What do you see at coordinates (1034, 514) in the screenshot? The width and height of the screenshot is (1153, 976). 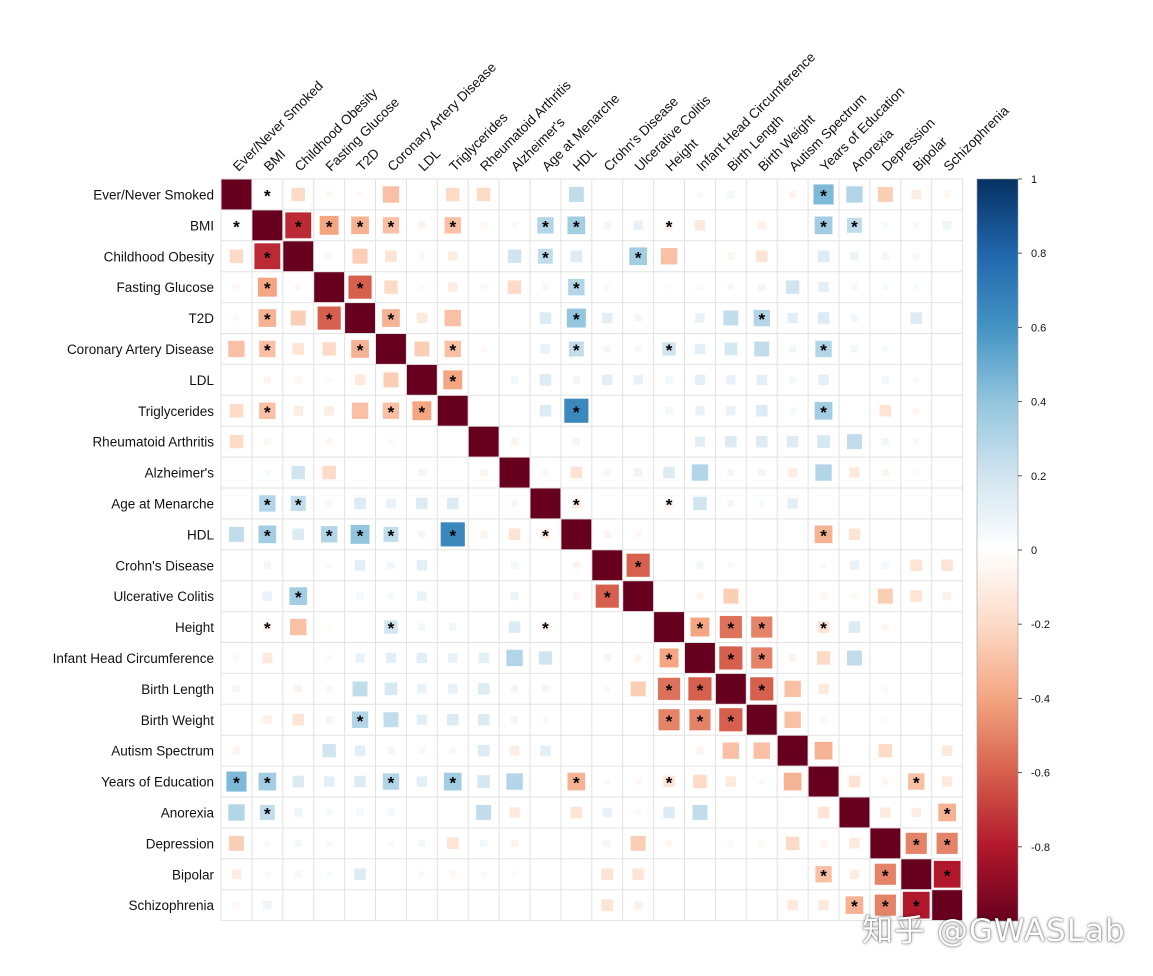 I see `color-legend-ticks: 1 0.8 0.6 0.4 0.2 0 -0.2 -0.4 -0.6 -0.8` at bounding box center [1034, 514].